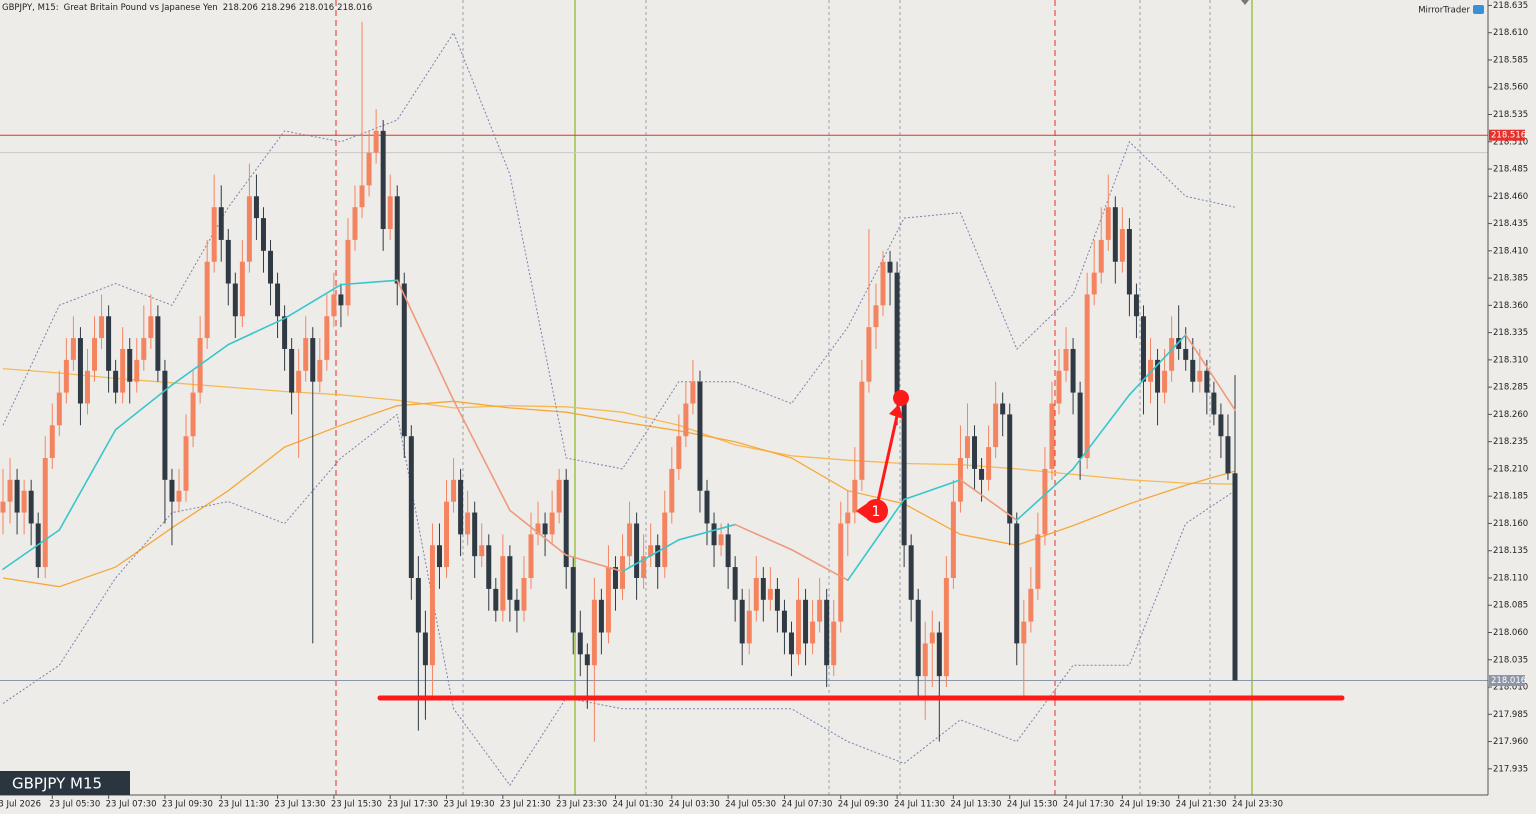  I want to click on y-tick-label: 218.210, so click(1510, 469).